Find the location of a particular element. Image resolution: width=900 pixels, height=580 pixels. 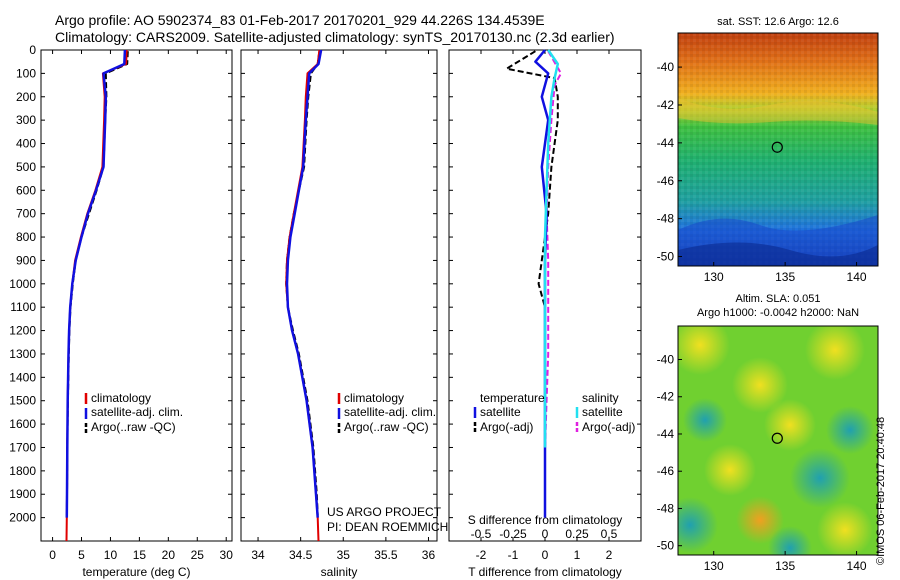

y-tick-label: 2000 is located at coordinates (22, 518).